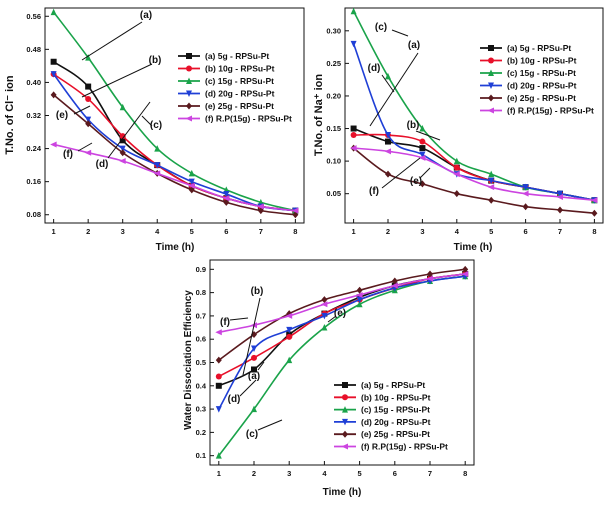 Image resolution: width=614 pixels, height=506 pixels. What do you see at coordinates (10, 114) in the screenshot?
I see `y-axis-label: T.No. of Cl⁻ ion` at bounding box center [10, 114].